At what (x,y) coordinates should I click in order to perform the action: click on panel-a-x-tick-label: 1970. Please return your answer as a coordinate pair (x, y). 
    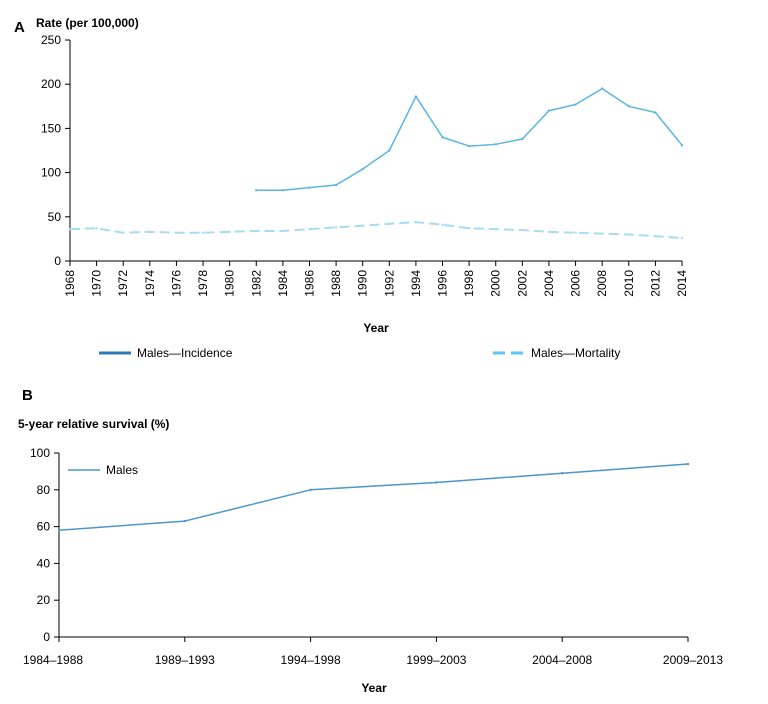
    Looking at the image, I should click on (97, 283).